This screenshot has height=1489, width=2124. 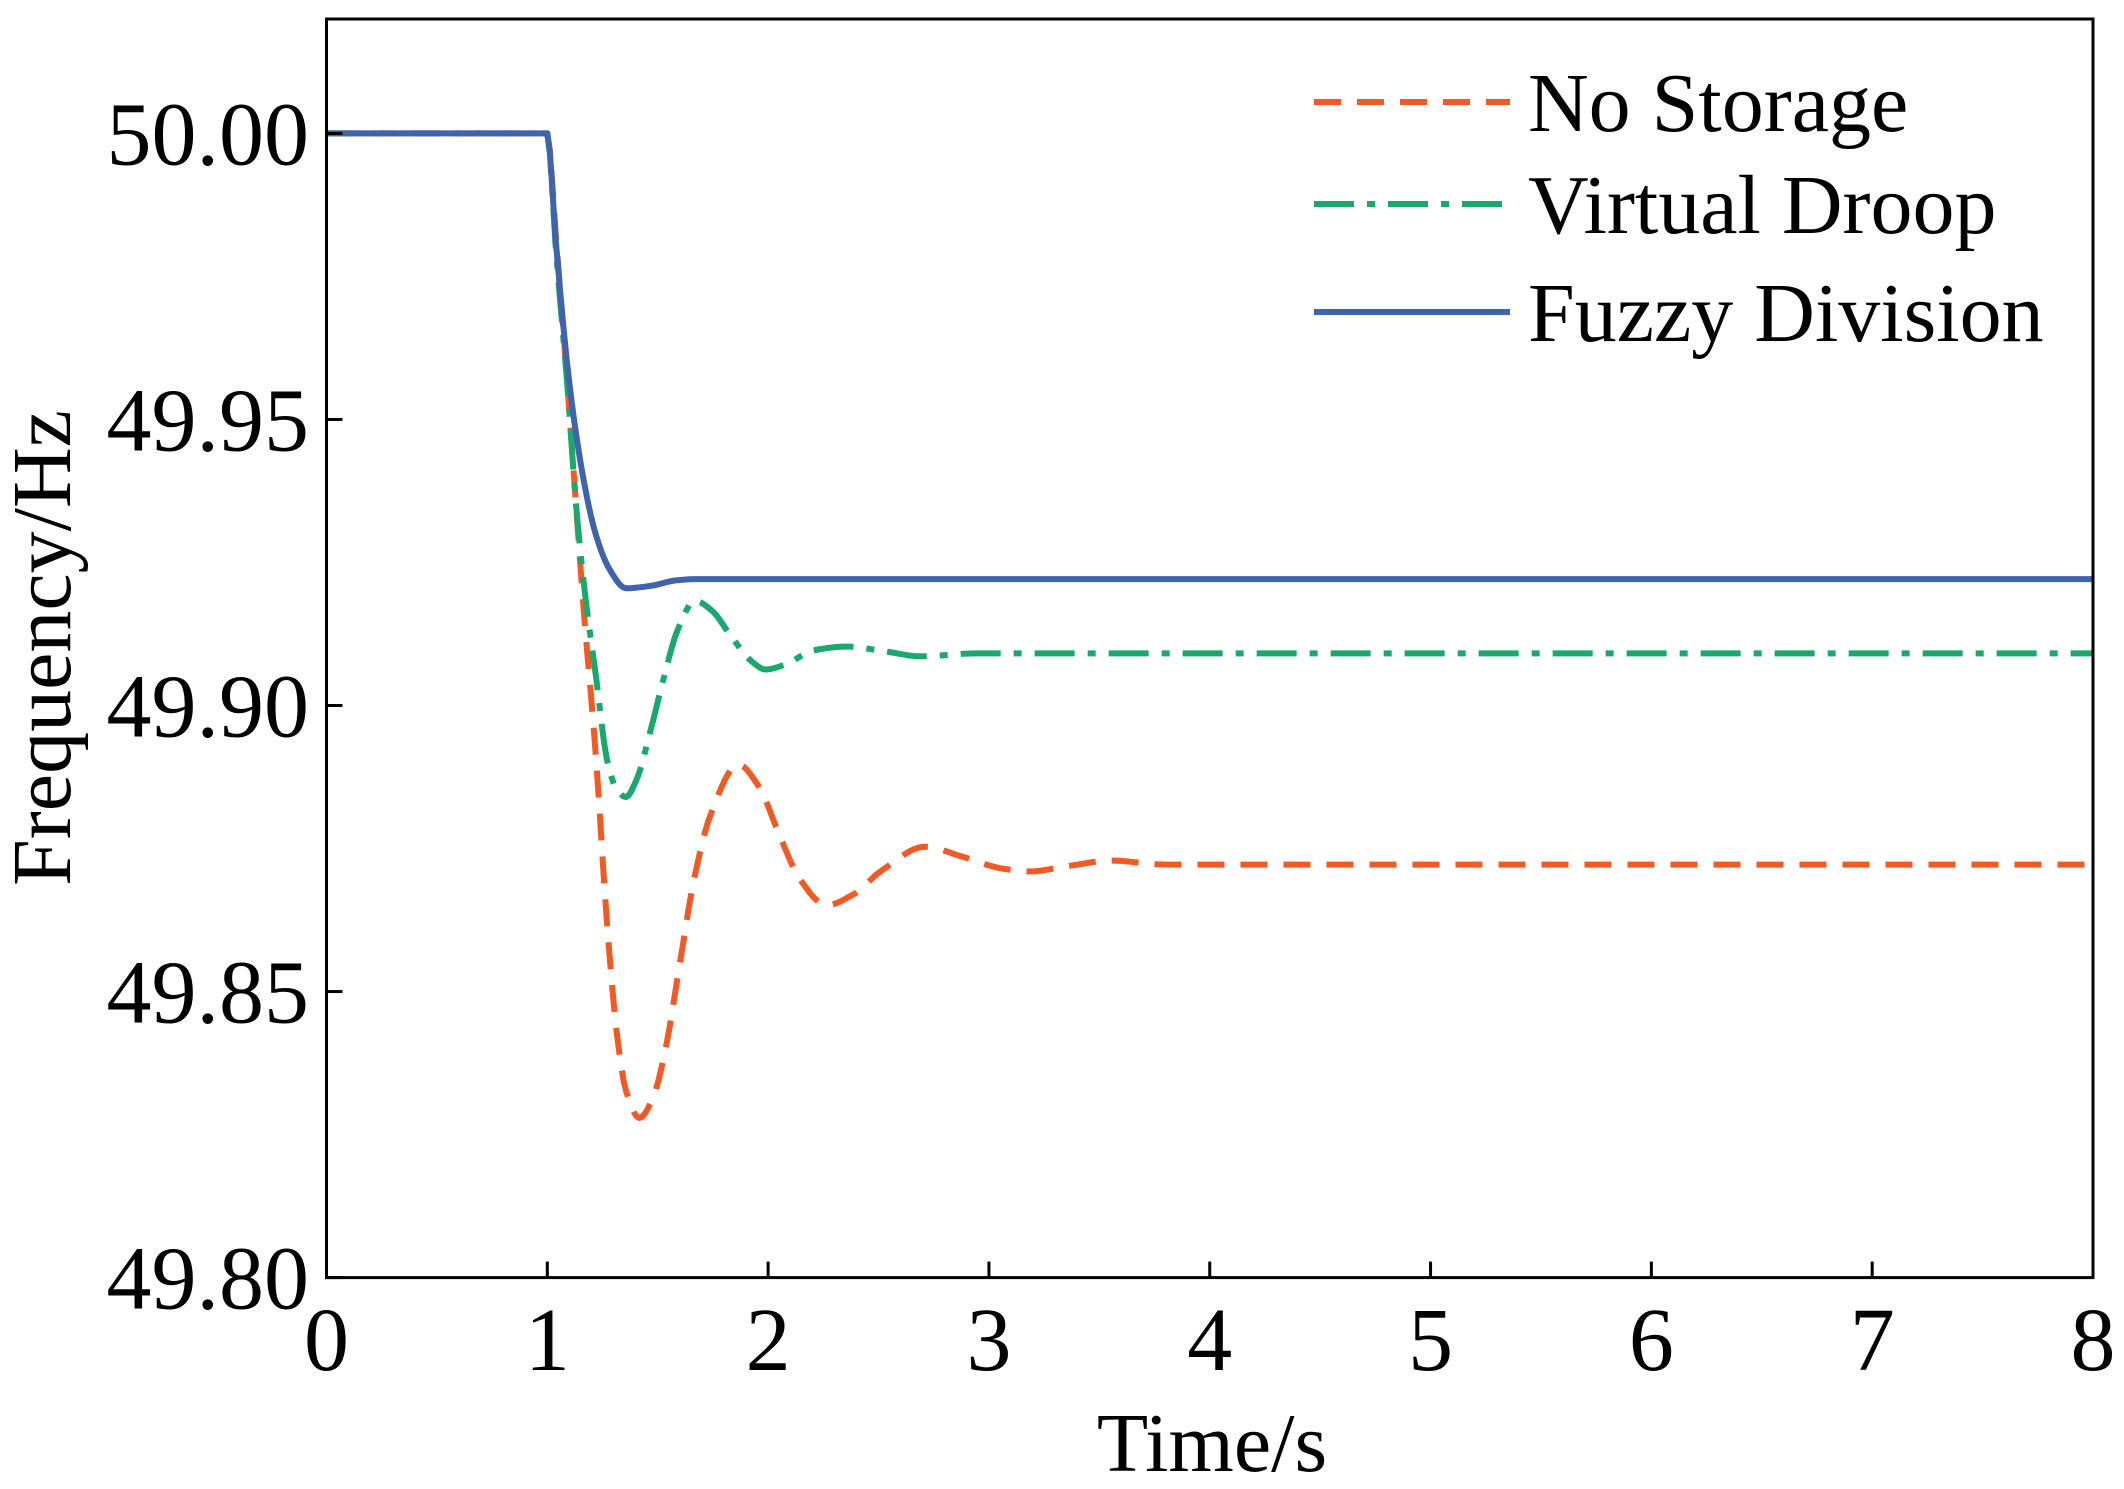 I want to click on x-tick-label-7: 7, so click(x=1872, y=1340).